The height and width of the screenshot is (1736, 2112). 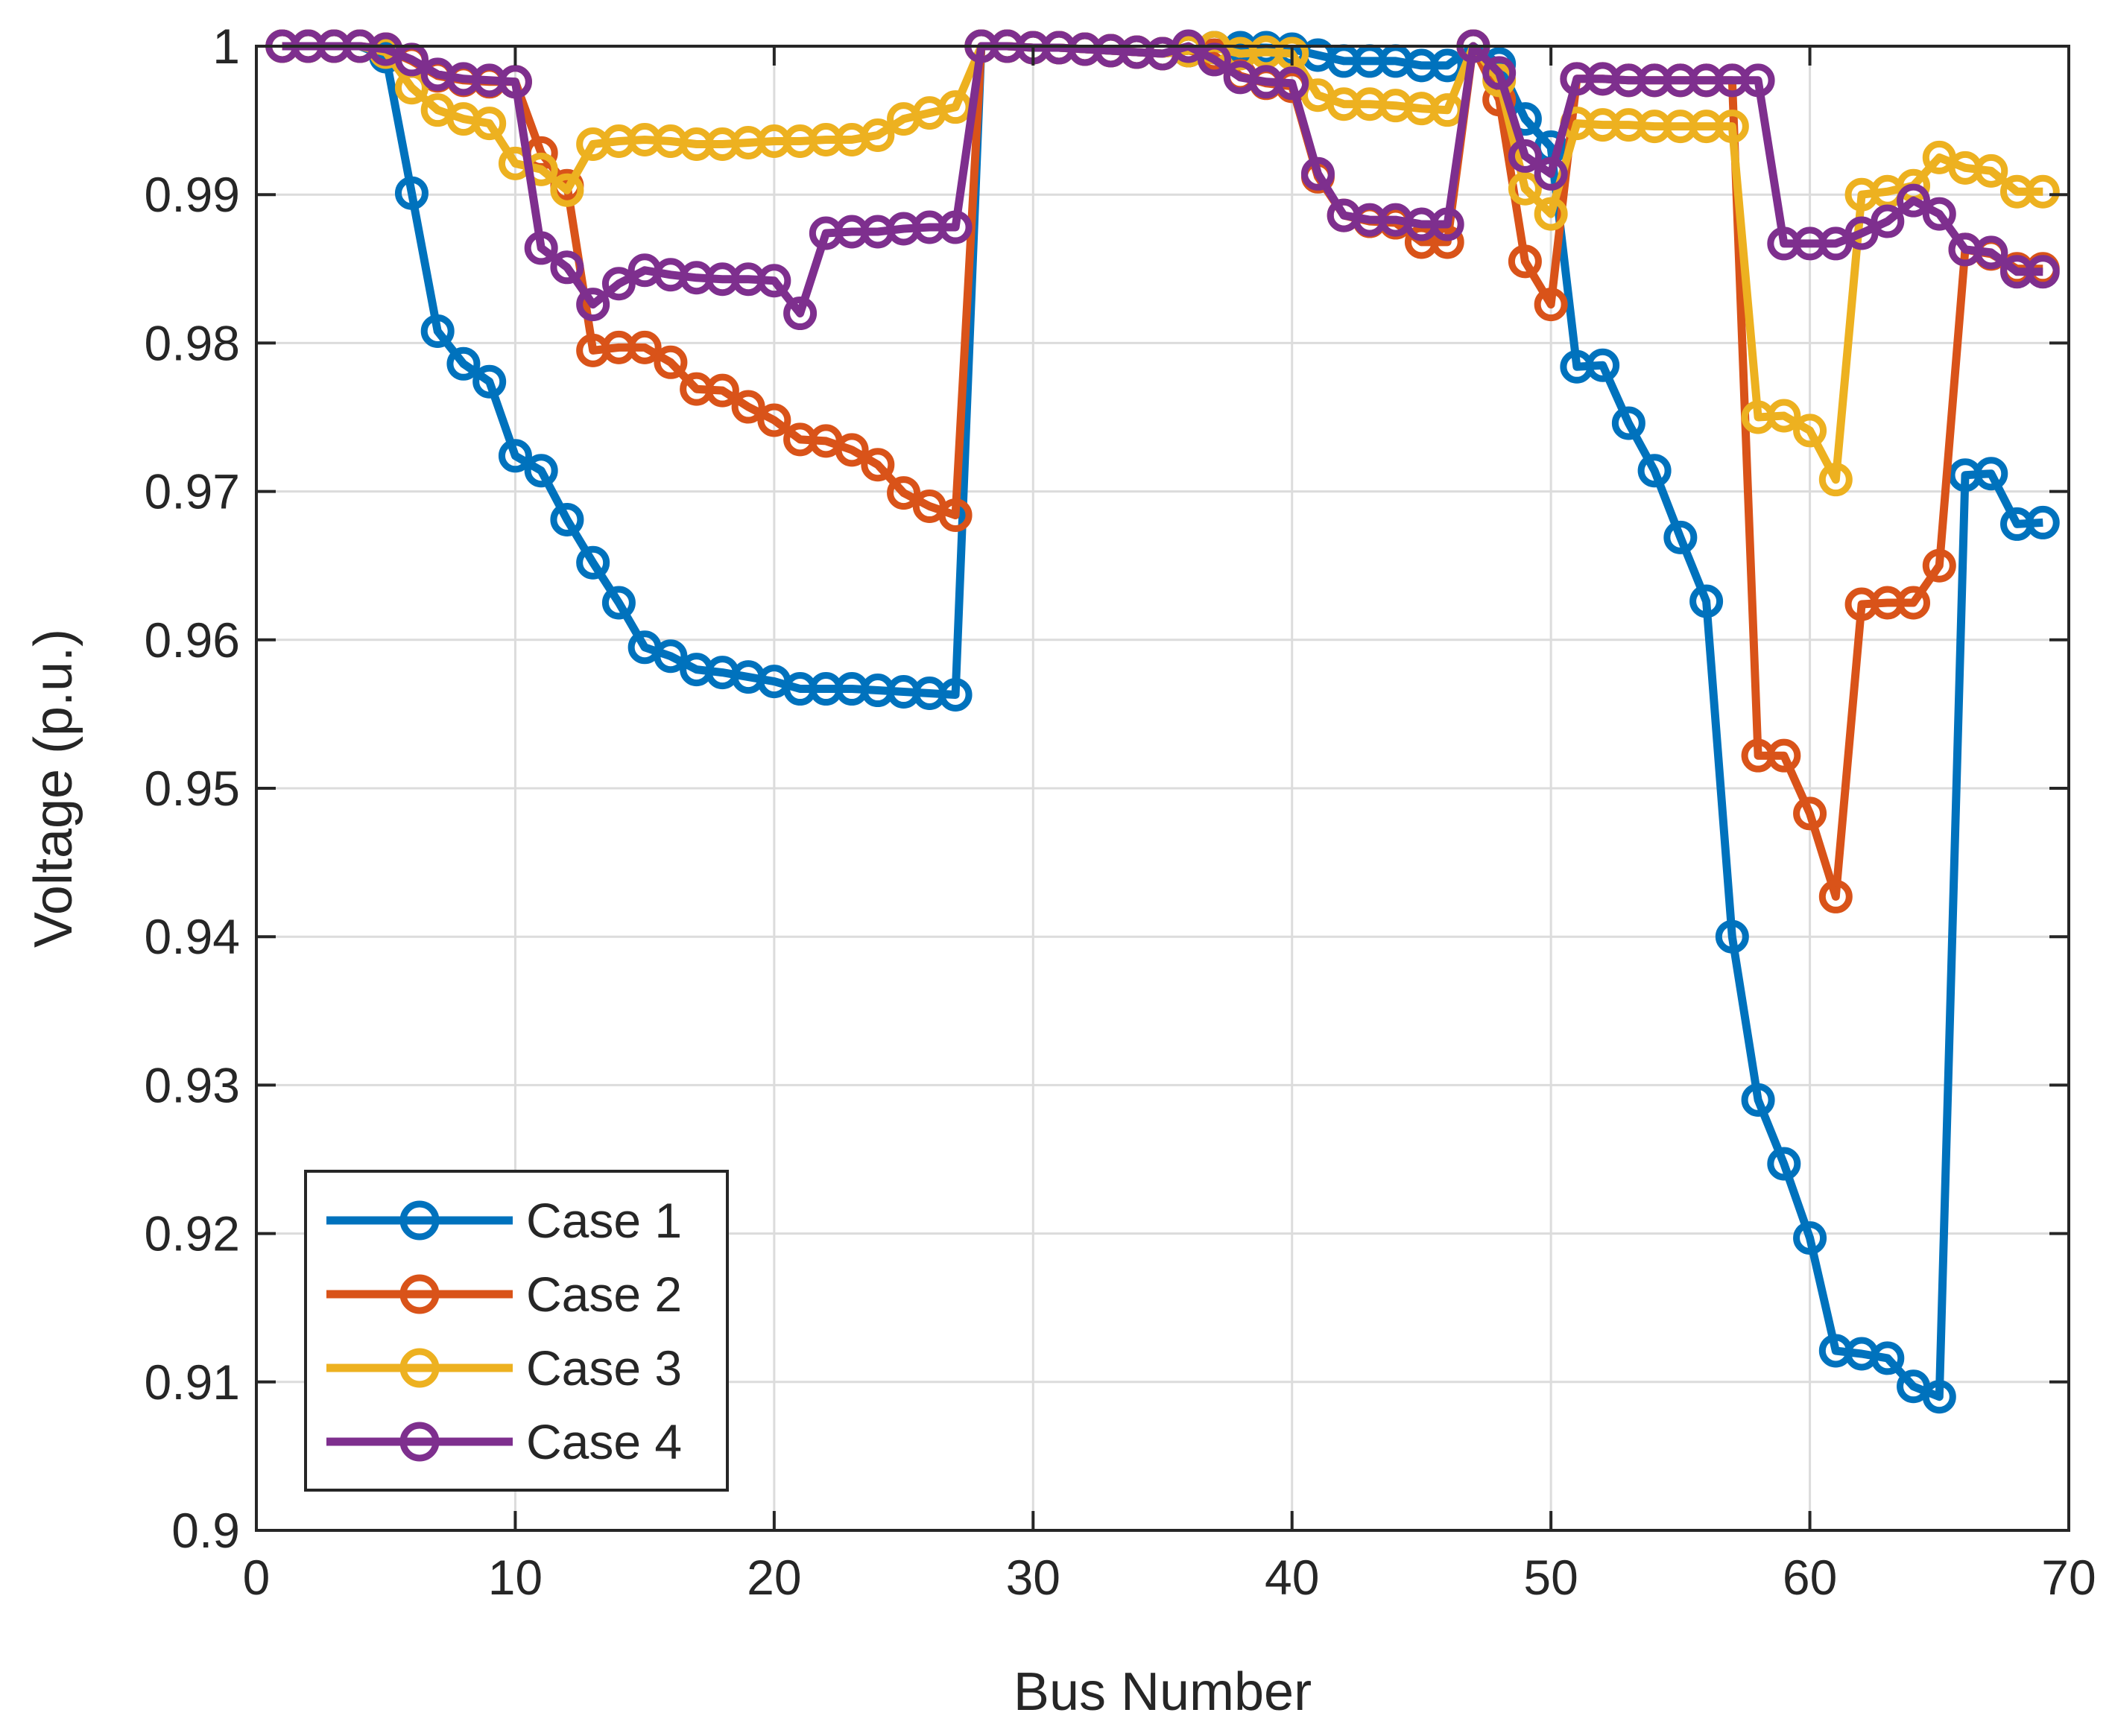 I want to click on legend-item: Case 4, so click(x=504, y=1441).